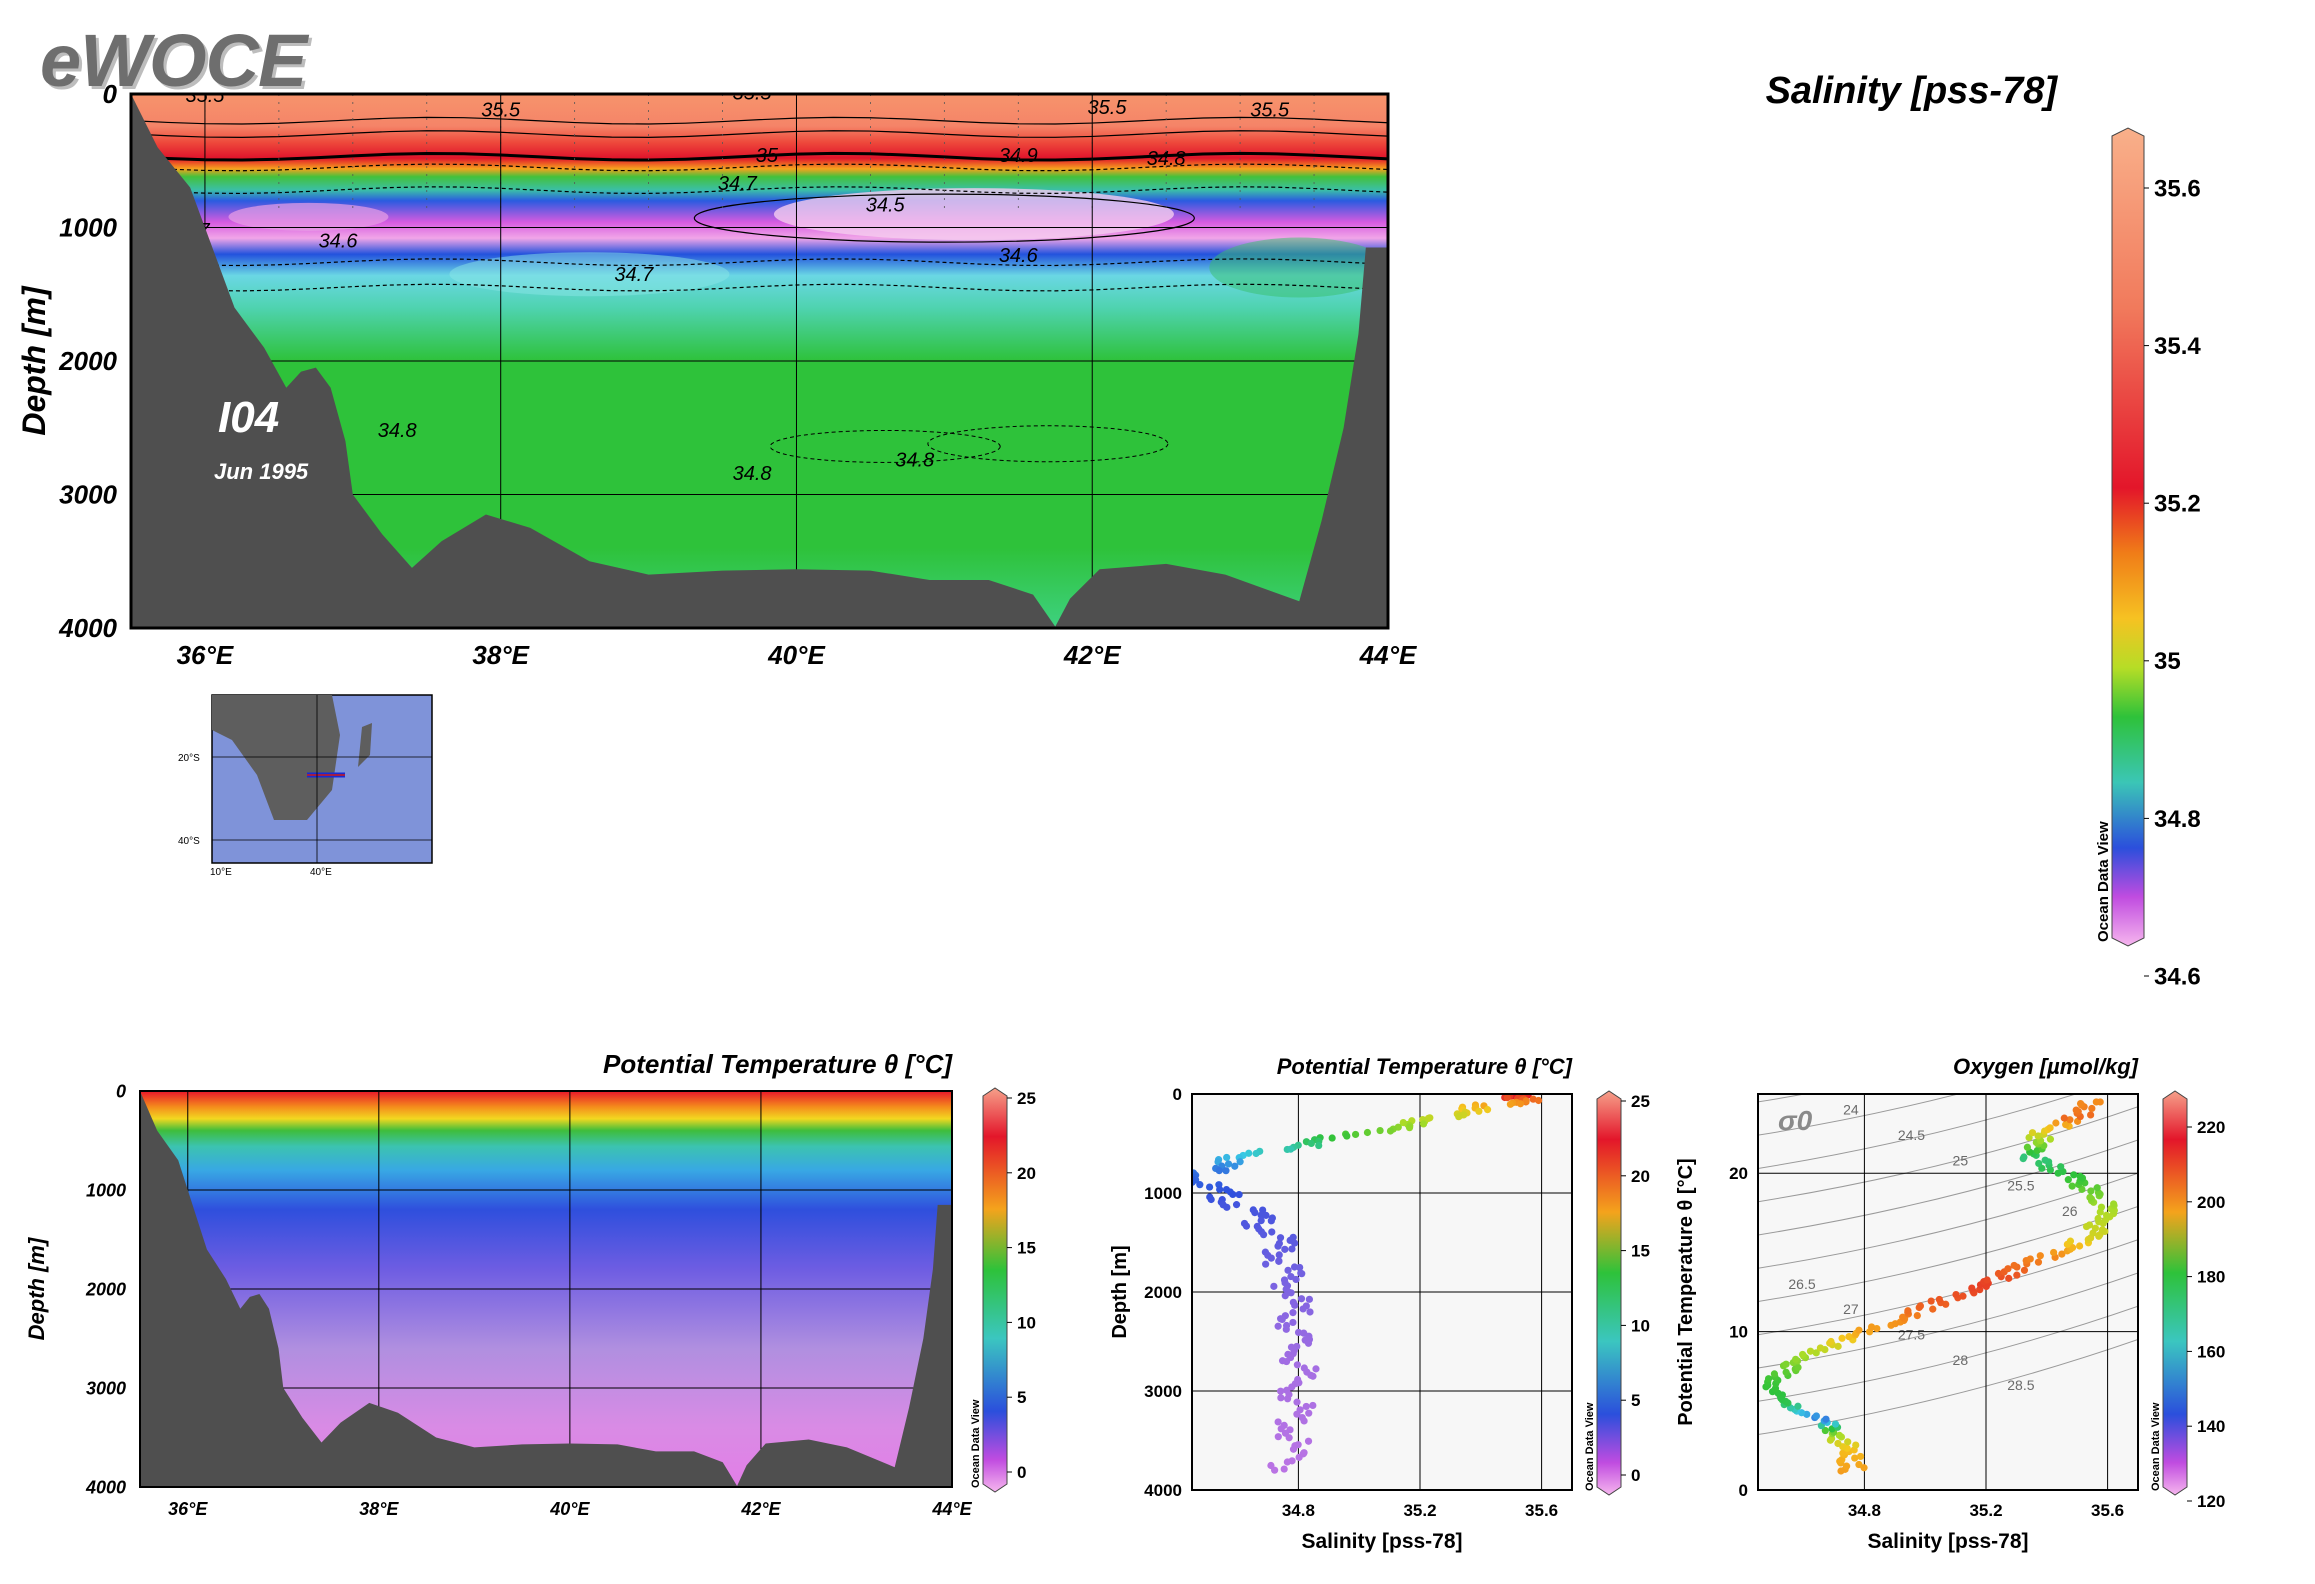 This screenshot has width=2315, height=1584. I want to click on temperature-colorbar, so click(995, 1290).